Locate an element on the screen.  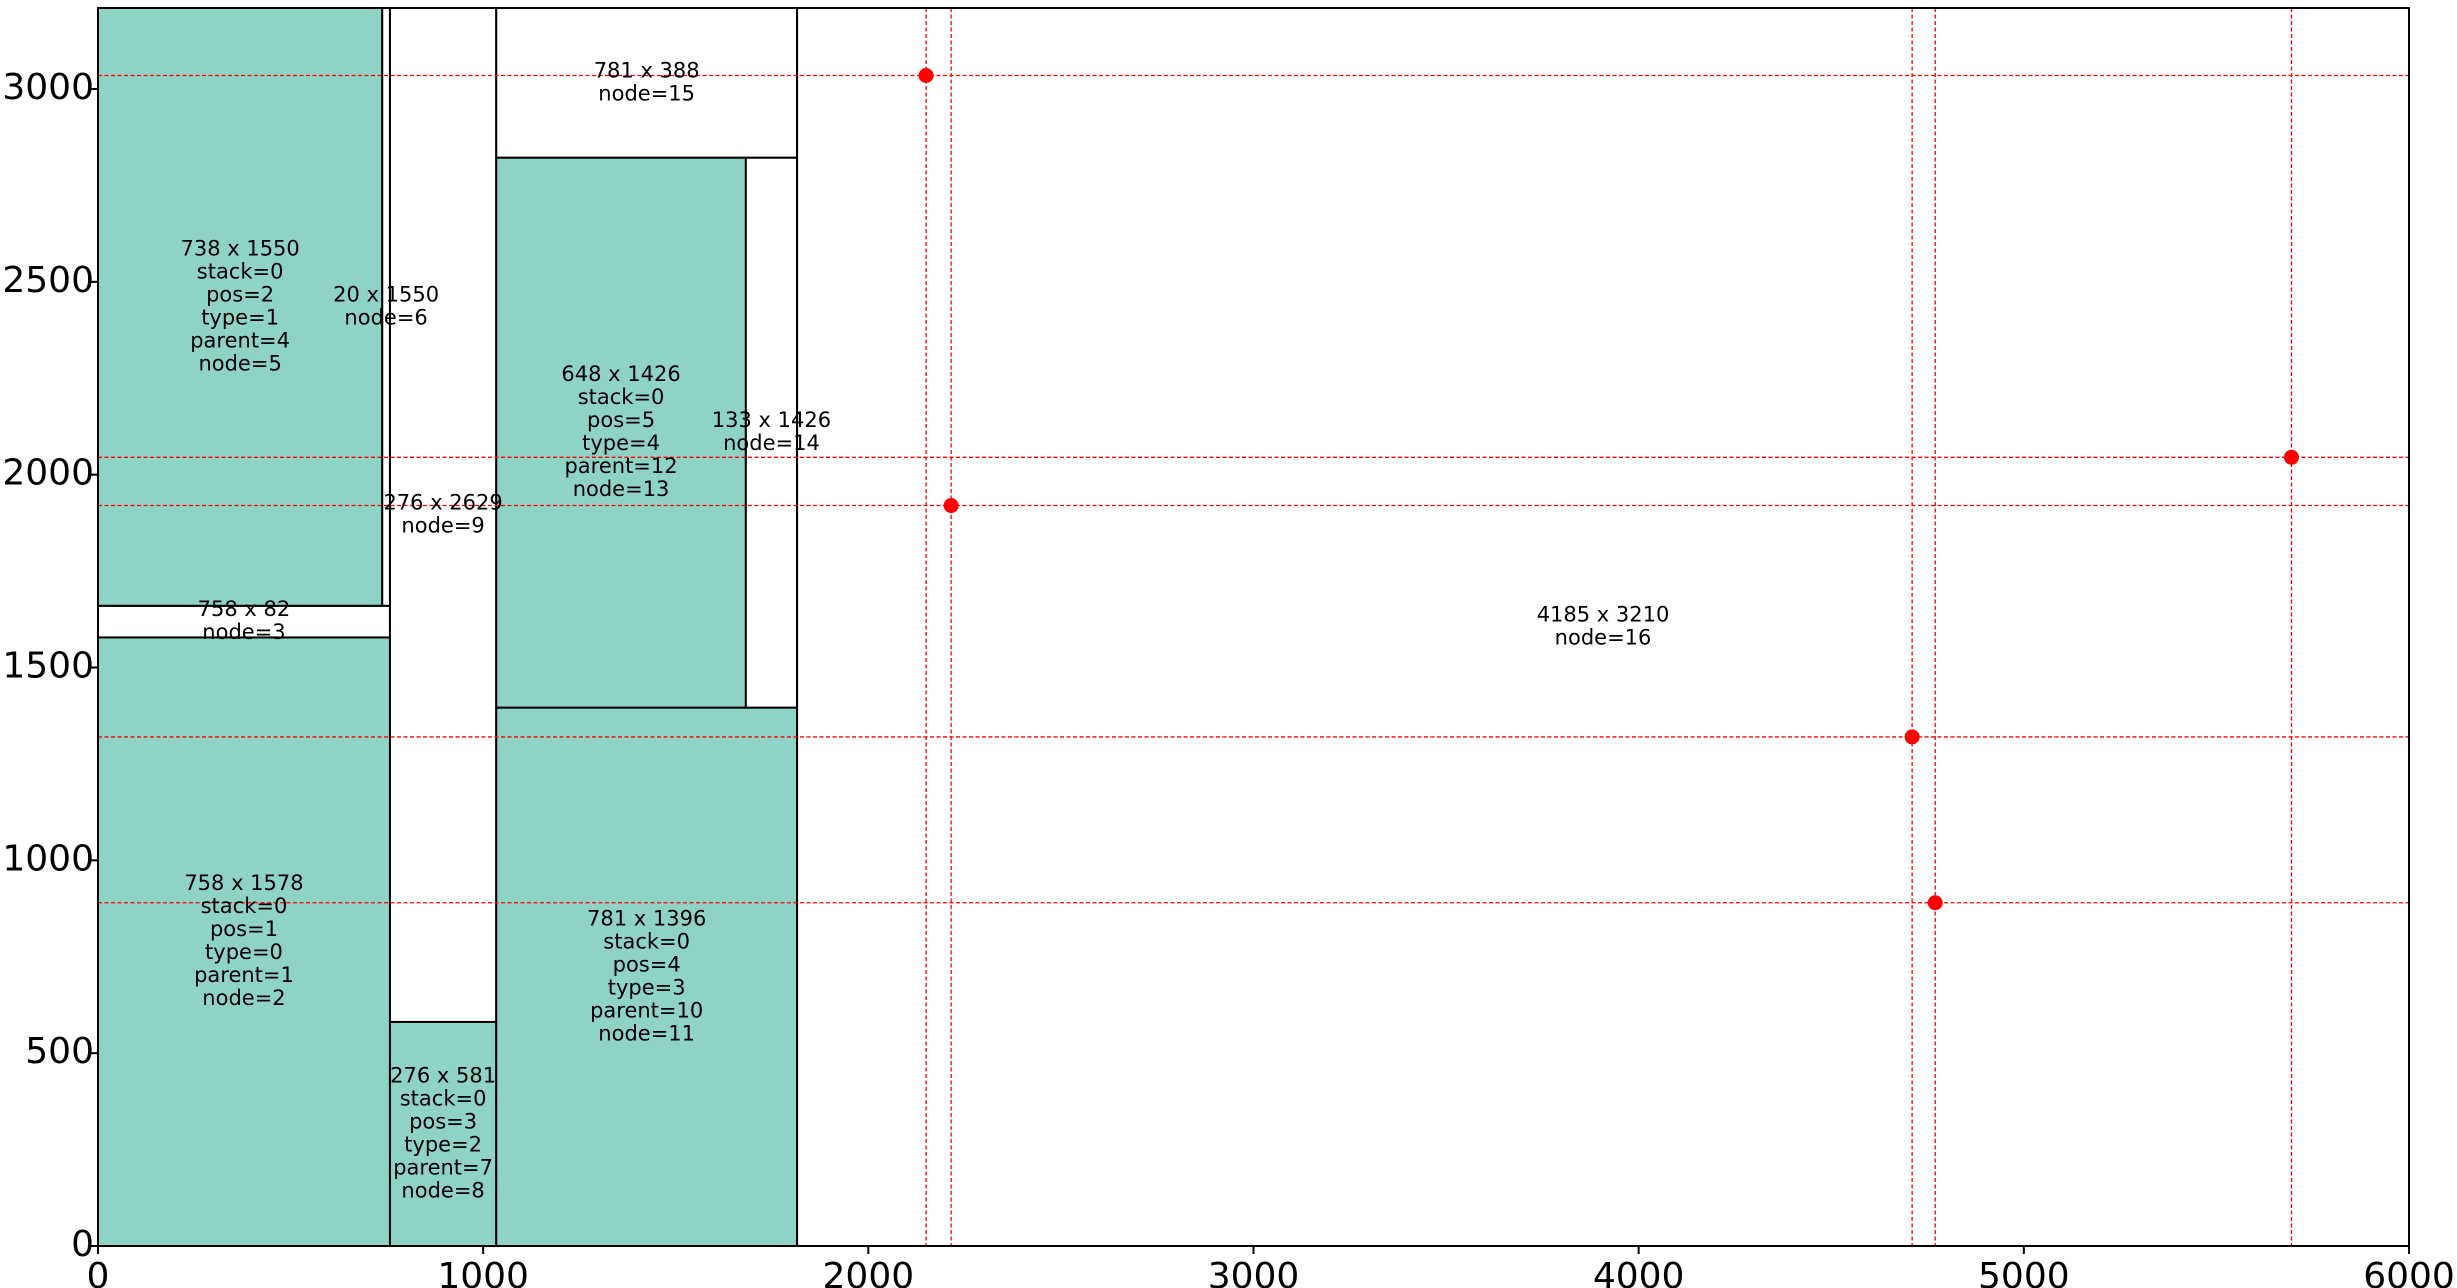
x-tick-label-1: 1000 is located at coordinates (483, 1272).